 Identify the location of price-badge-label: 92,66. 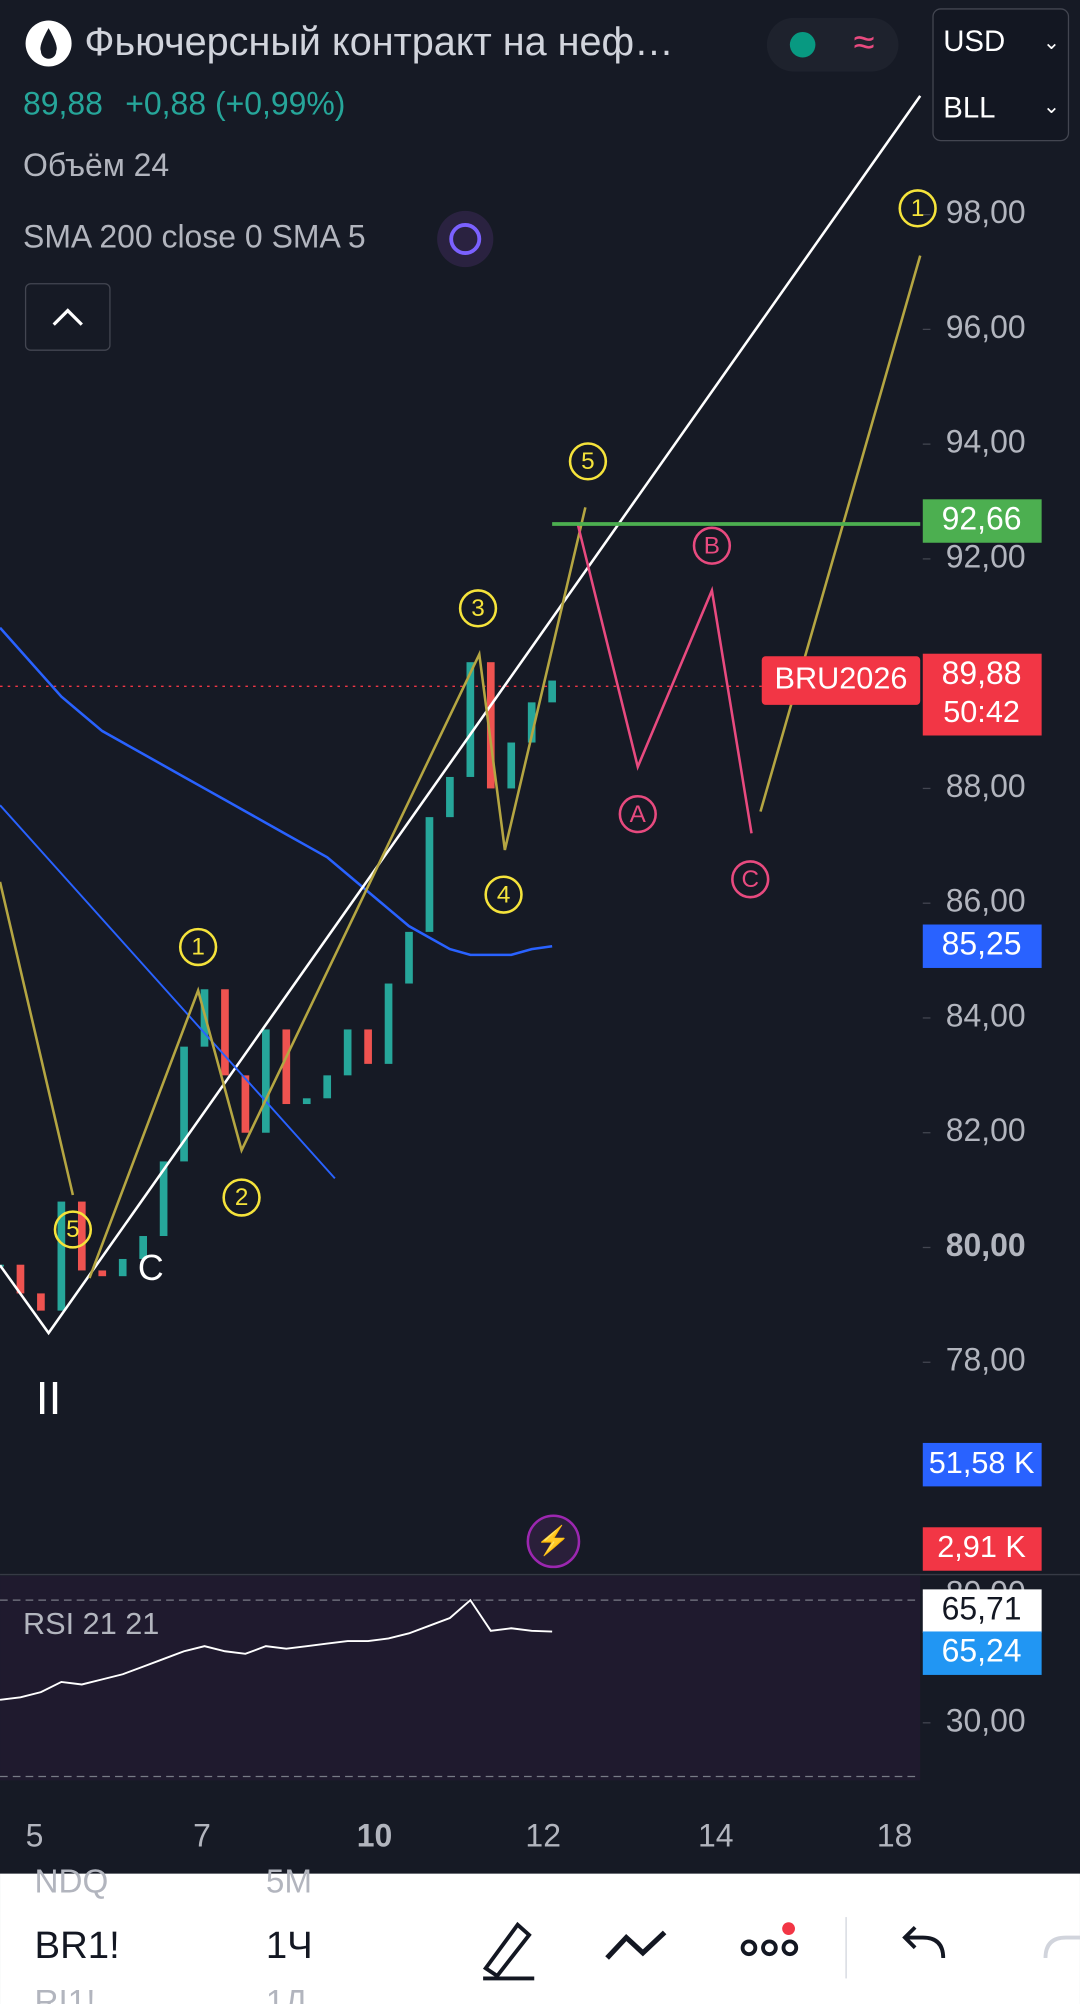
(982, 518).